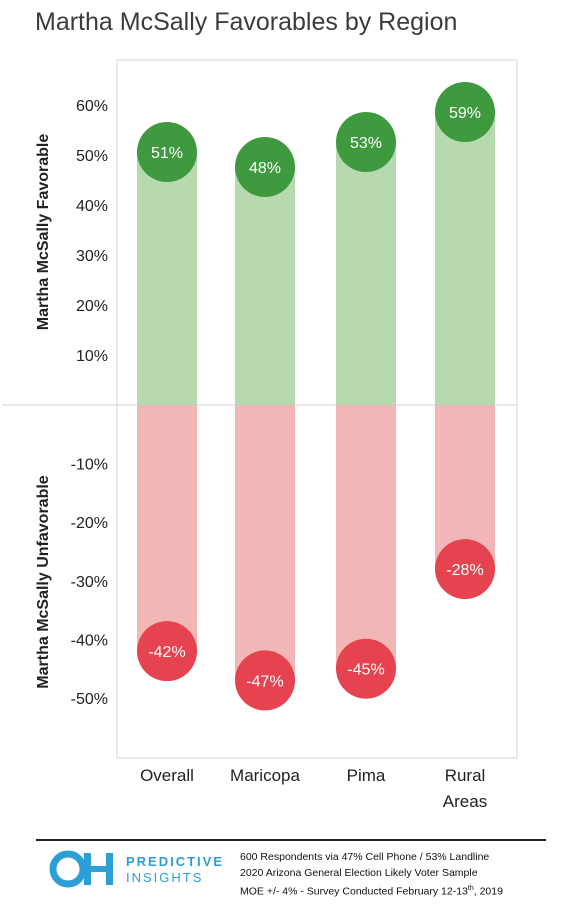 The height and width of the screenshot is (904, 561). What do you see at coordinates (165, 877) in the screenshot?
I see `brand-line2: INSIGHTS` at bounding box center [165, 877].